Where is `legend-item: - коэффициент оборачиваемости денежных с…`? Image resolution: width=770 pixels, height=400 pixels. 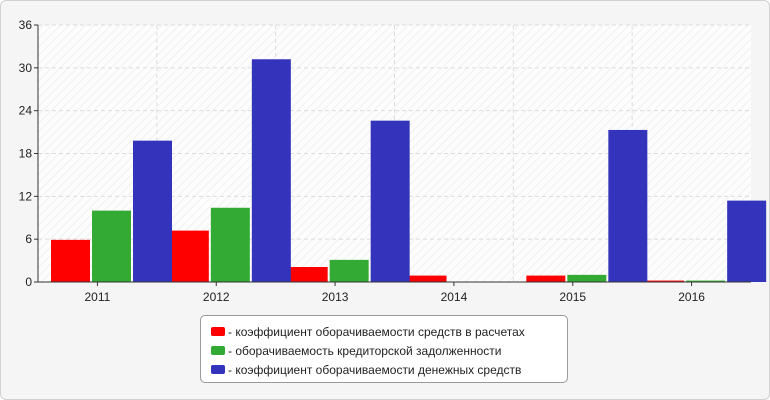 legend-item: - коэффициент оборачиваемости денежных с… is located at coordinates (384, 369).